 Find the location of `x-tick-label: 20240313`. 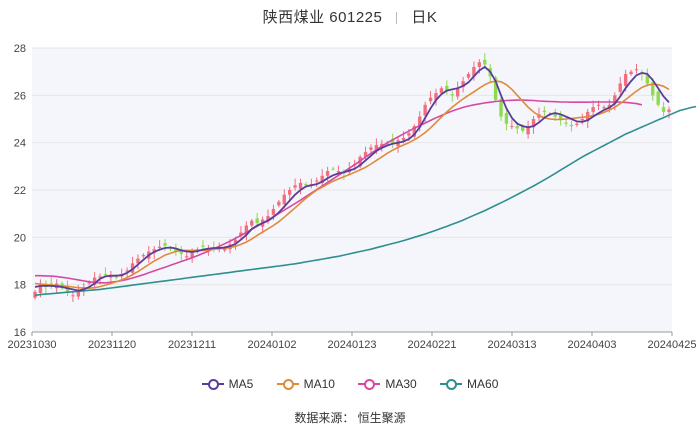

x-tick-label: 20240313 is located at coordinates (512, 345).